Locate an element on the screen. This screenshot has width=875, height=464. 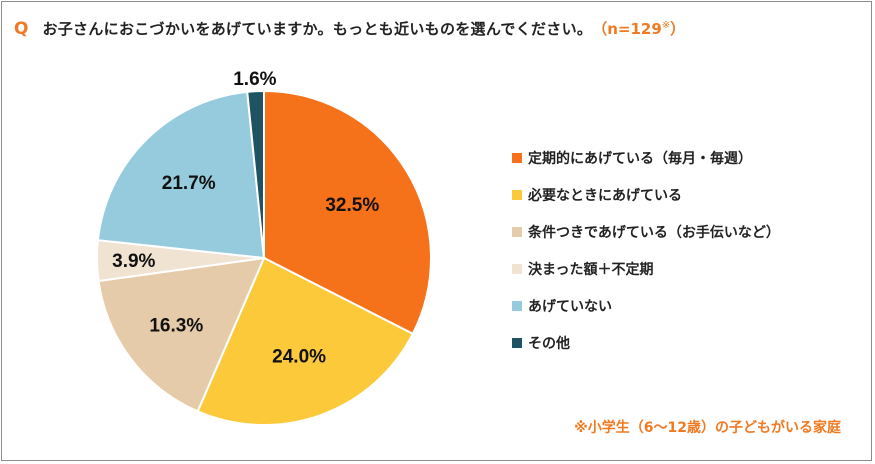
footnote: ※小学生（6〜12歳）の子どもがいる家庭 is located at coordinates (707, 428).